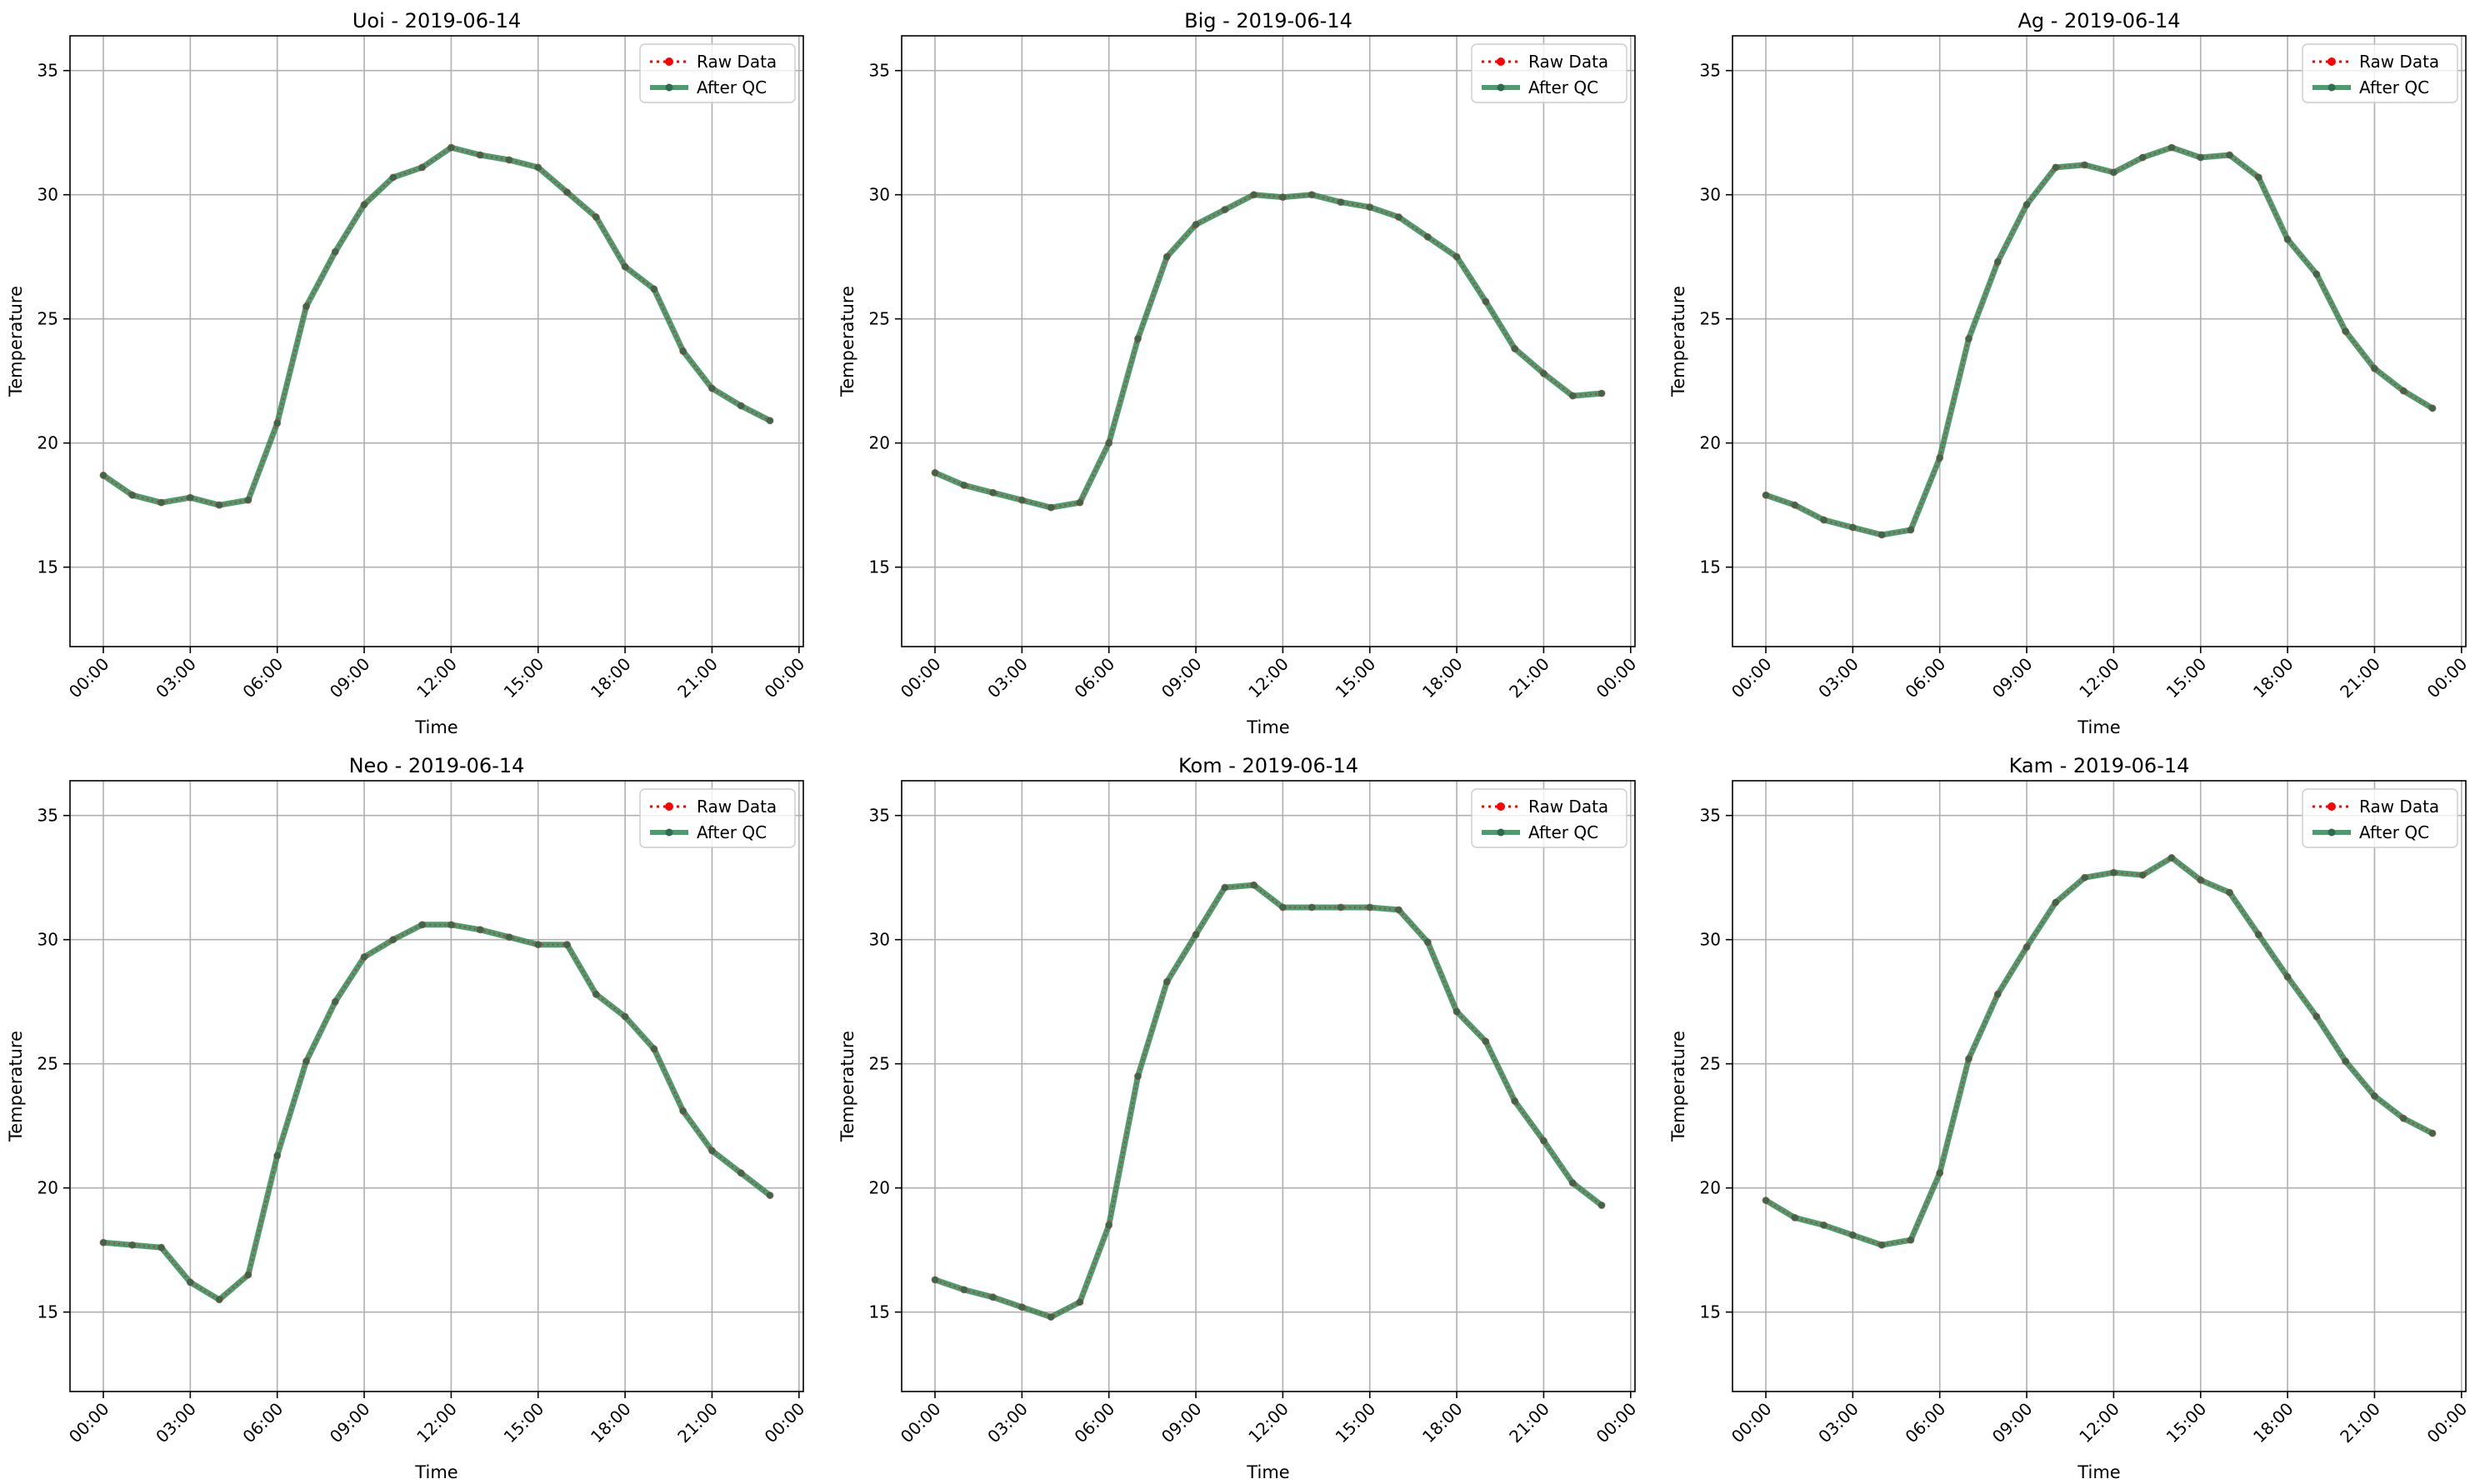 The width and height of the screenshot is (2485, 1484). Describe the element at coordinates (732, 87) in the screenshot. I see `legend-label-after-qc: After QC` at that location.